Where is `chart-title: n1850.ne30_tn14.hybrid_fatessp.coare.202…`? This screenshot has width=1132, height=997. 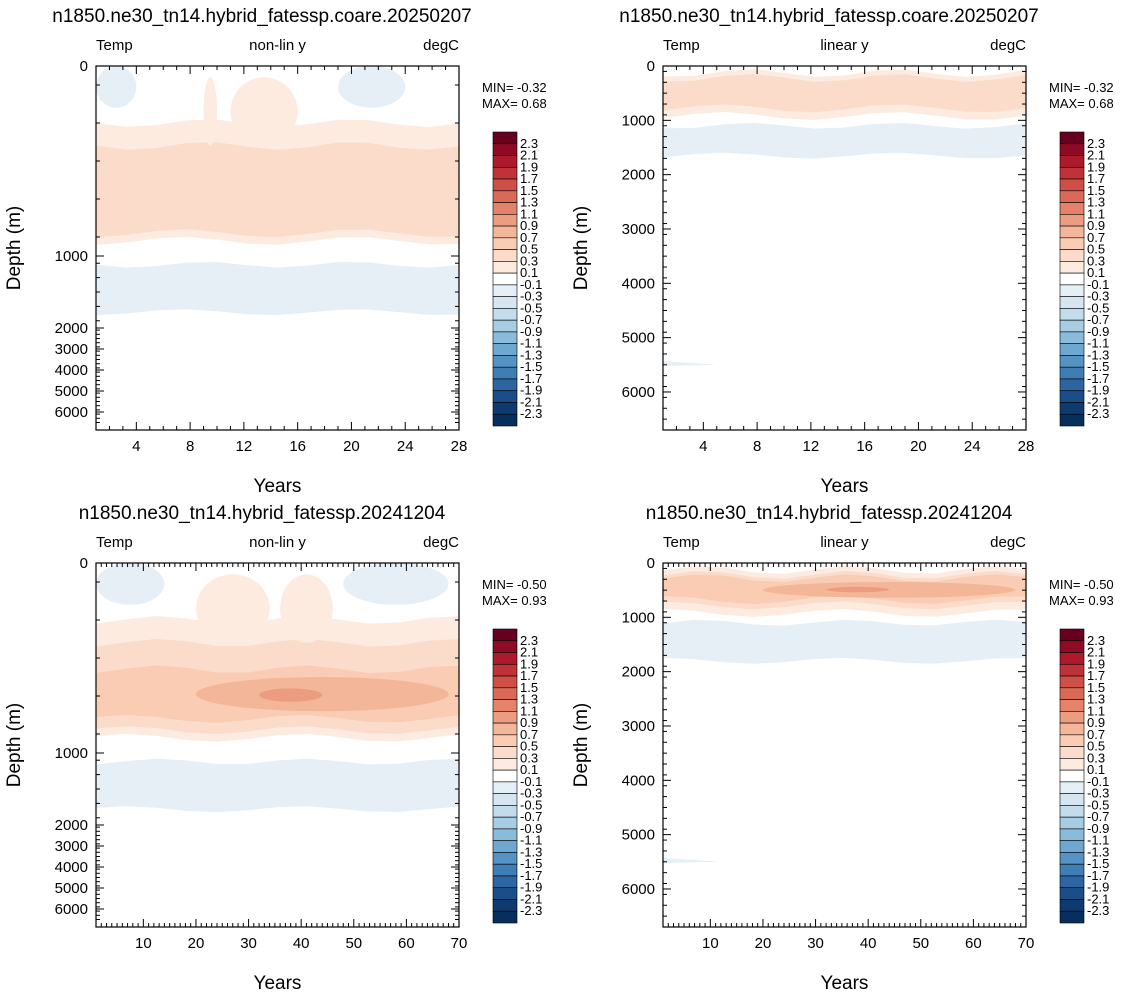
chart-title: n1850.ne30_tn14.hybrid_fatessp.coare.202… is located at coordinates (261, 16).